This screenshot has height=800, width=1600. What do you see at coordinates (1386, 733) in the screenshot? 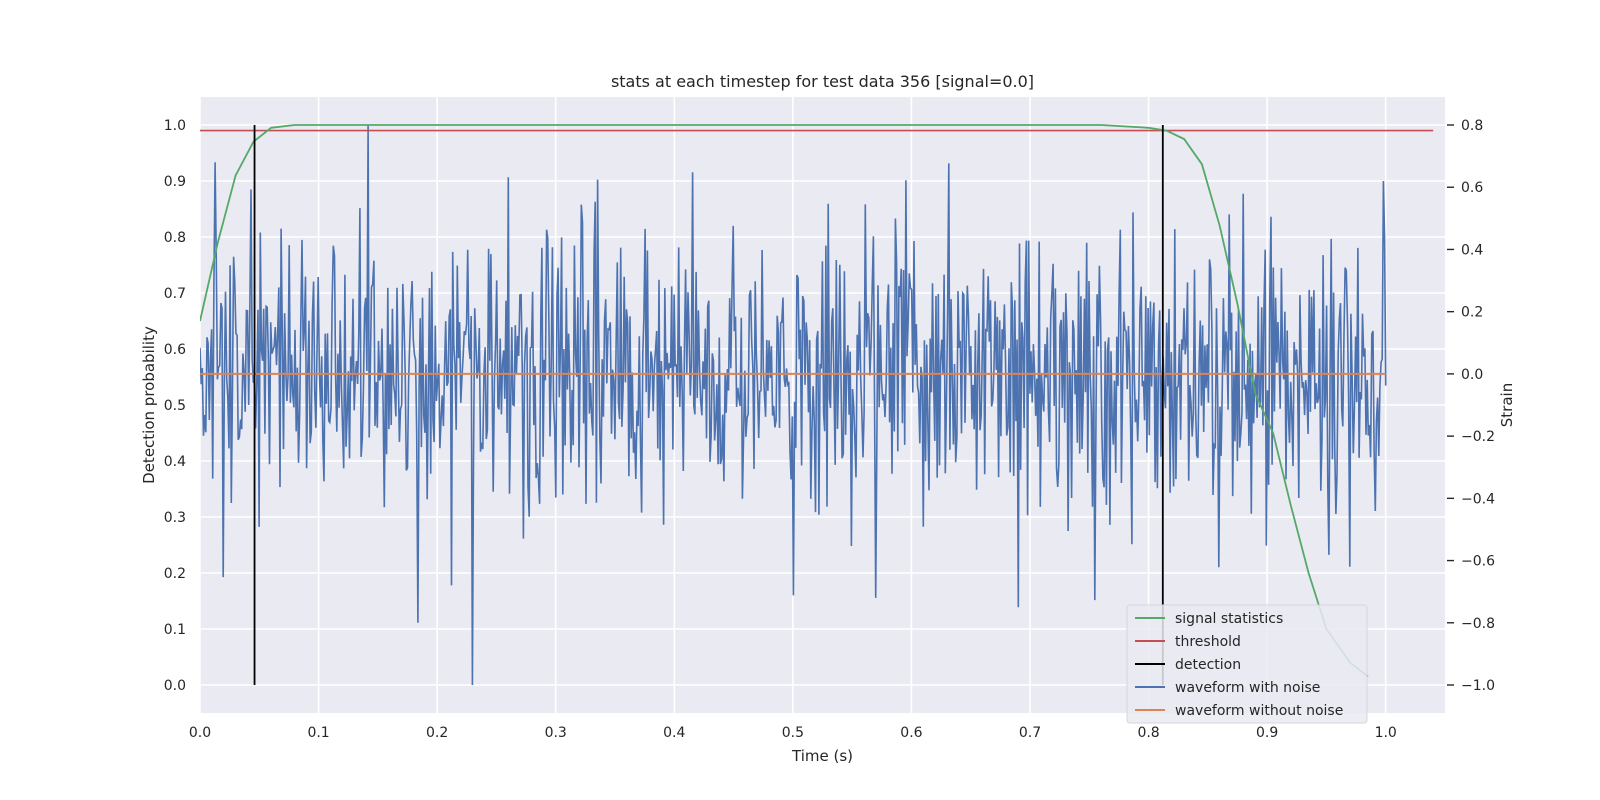
I see `x-tick-label: 1.0` at bounding box center [1386, 733].